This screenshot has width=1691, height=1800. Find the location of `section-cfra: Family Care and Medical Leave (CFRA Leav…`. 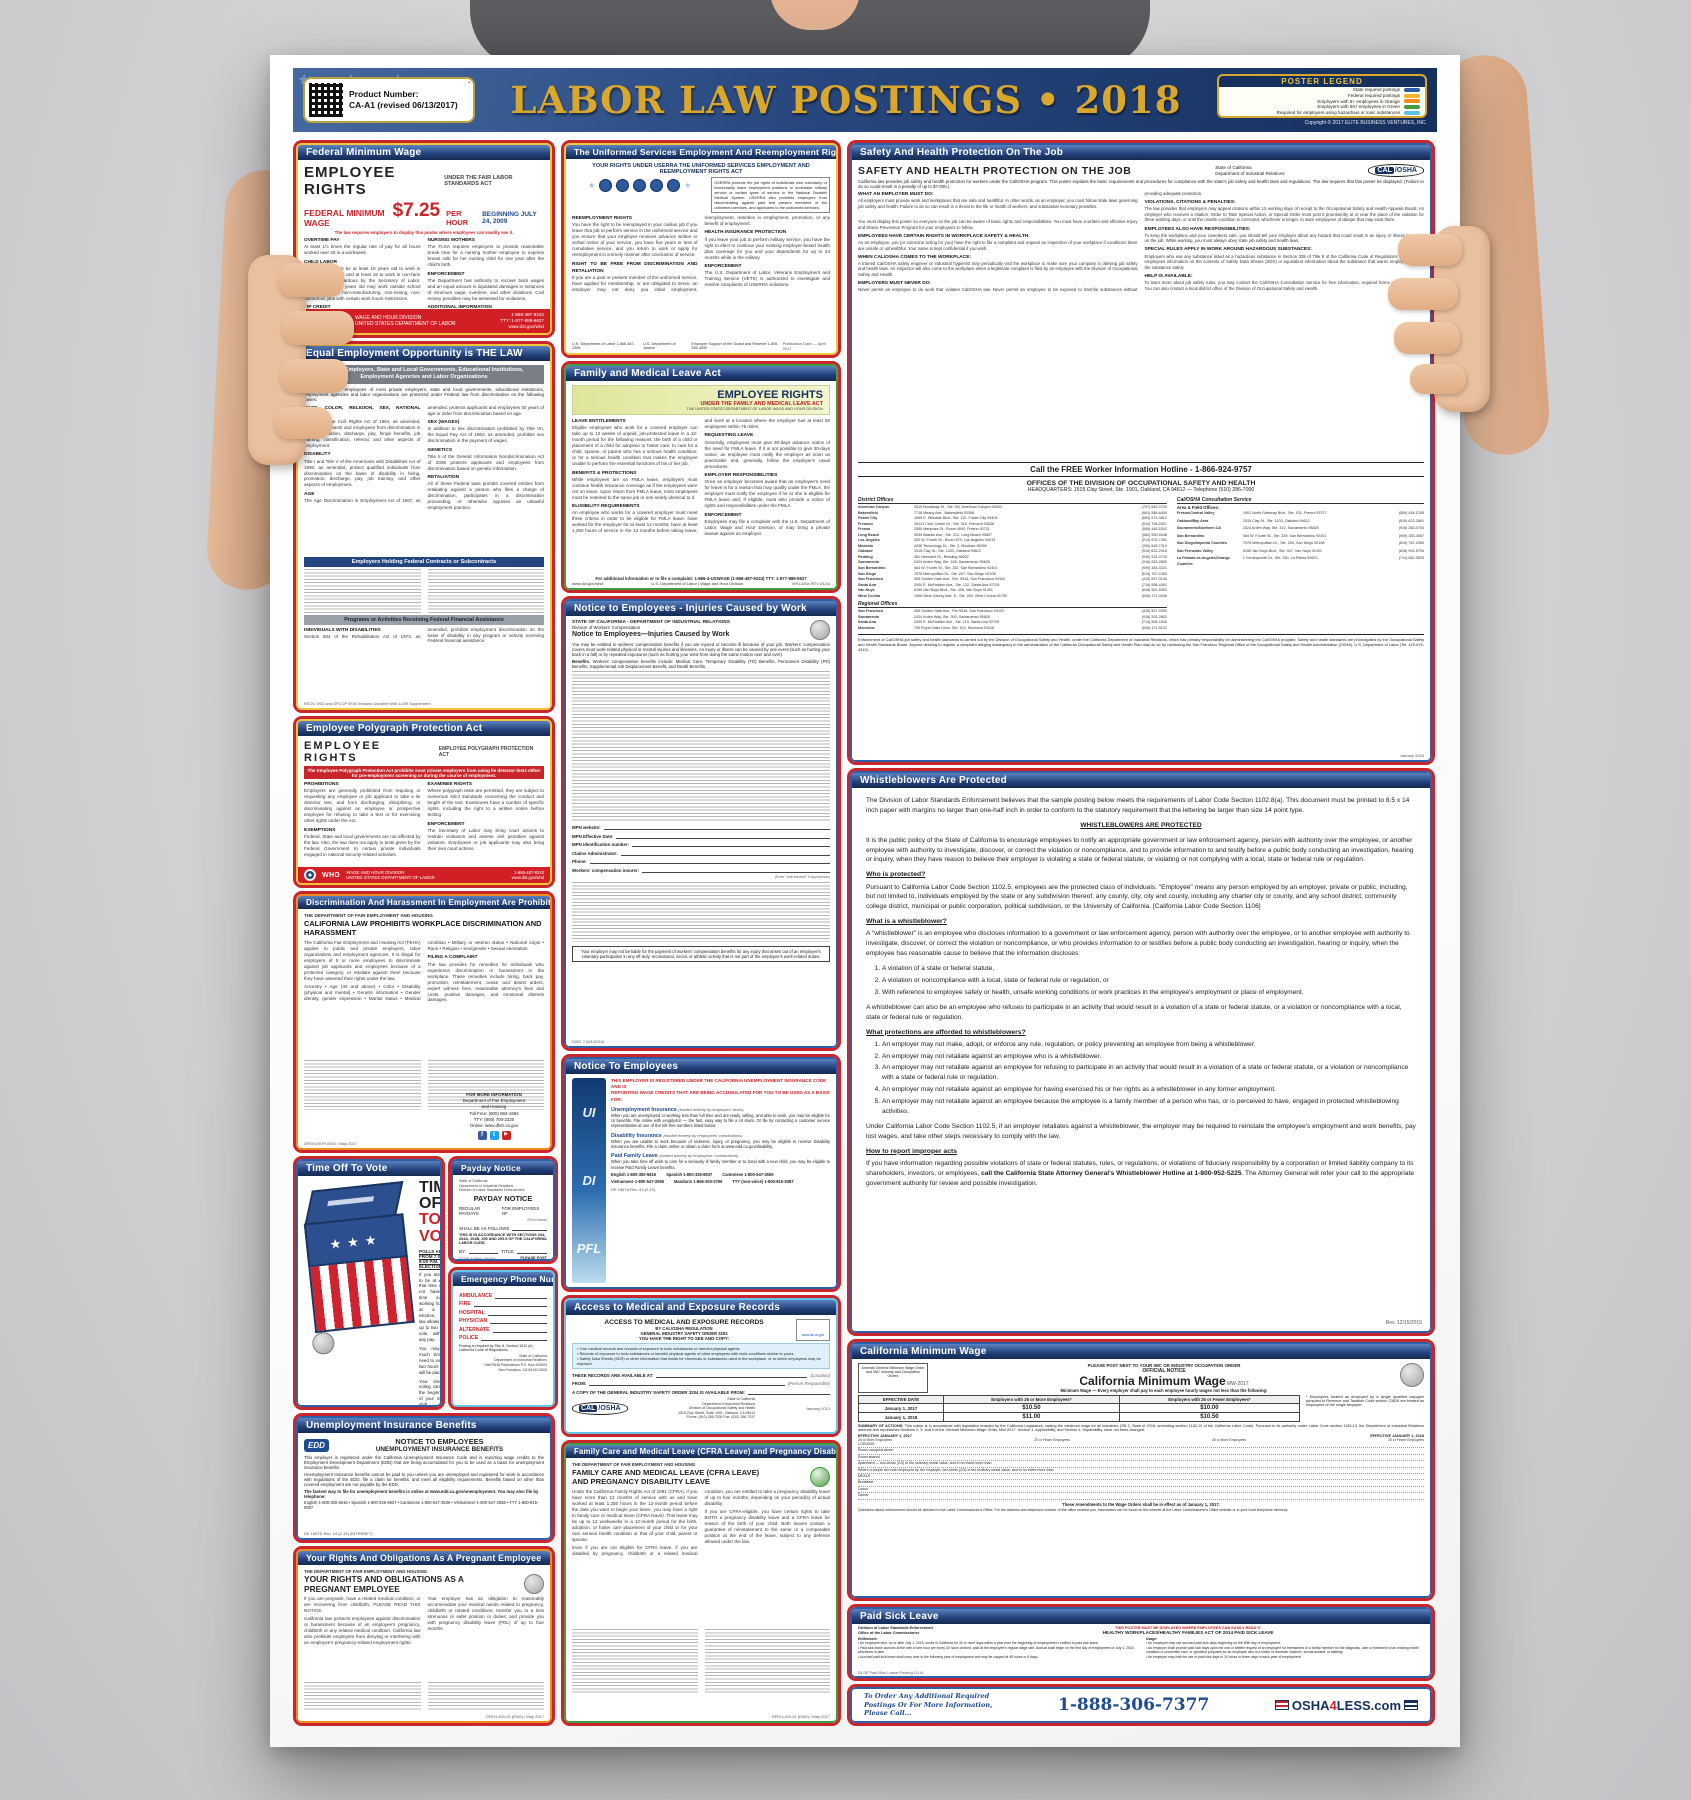

section-cfra: Family Care and Medical Leave (CFRA Leav… is located at coordinates (701, 1583).